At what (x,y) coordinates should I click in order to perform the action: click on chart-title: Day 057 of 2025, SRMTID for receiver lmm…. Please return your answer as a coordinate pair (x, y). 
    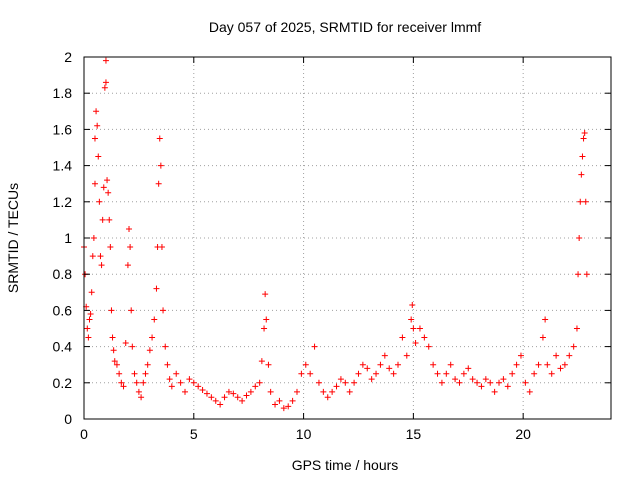
    Looking at the image, I should click on (345, 27).